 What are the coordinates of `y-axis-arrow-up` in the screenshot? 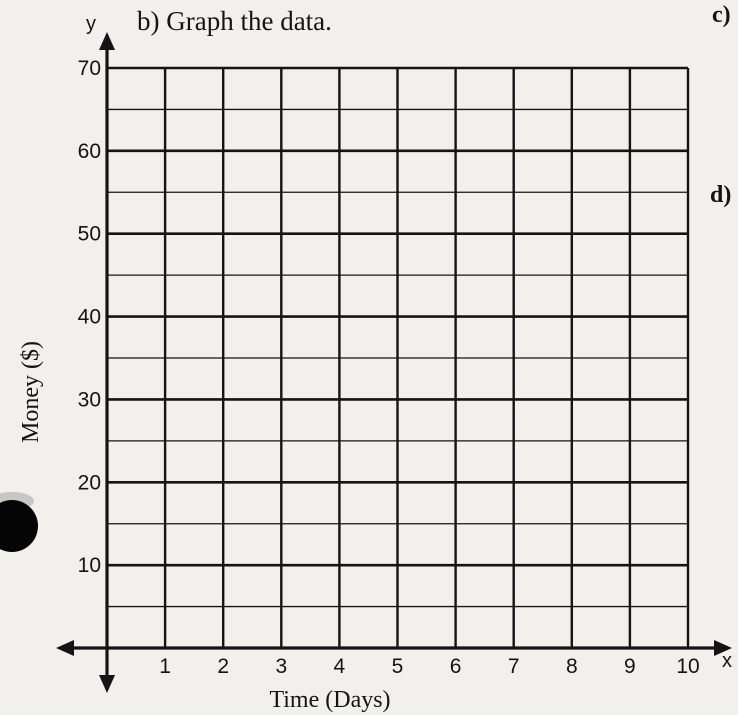 It's located at (107, 41).